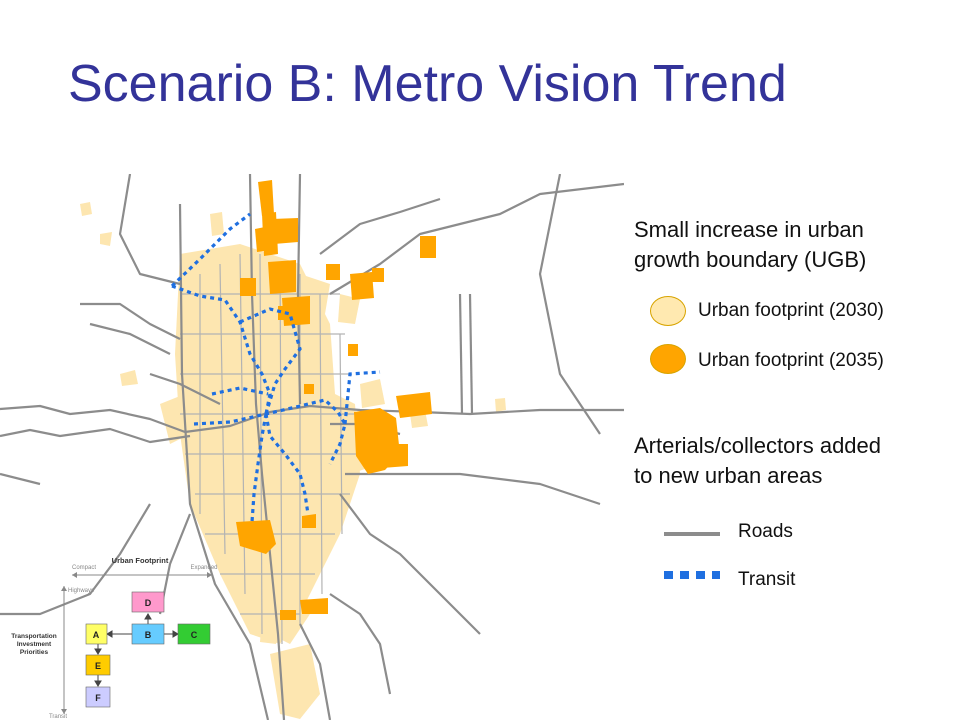 The height and width of the screenshot is (725, 960). What do you see at coordinates (750, 259) in the screenshot?
I see `ugb-heading-line2: growth boundary (UGB)` at bounding box center [750, 259].